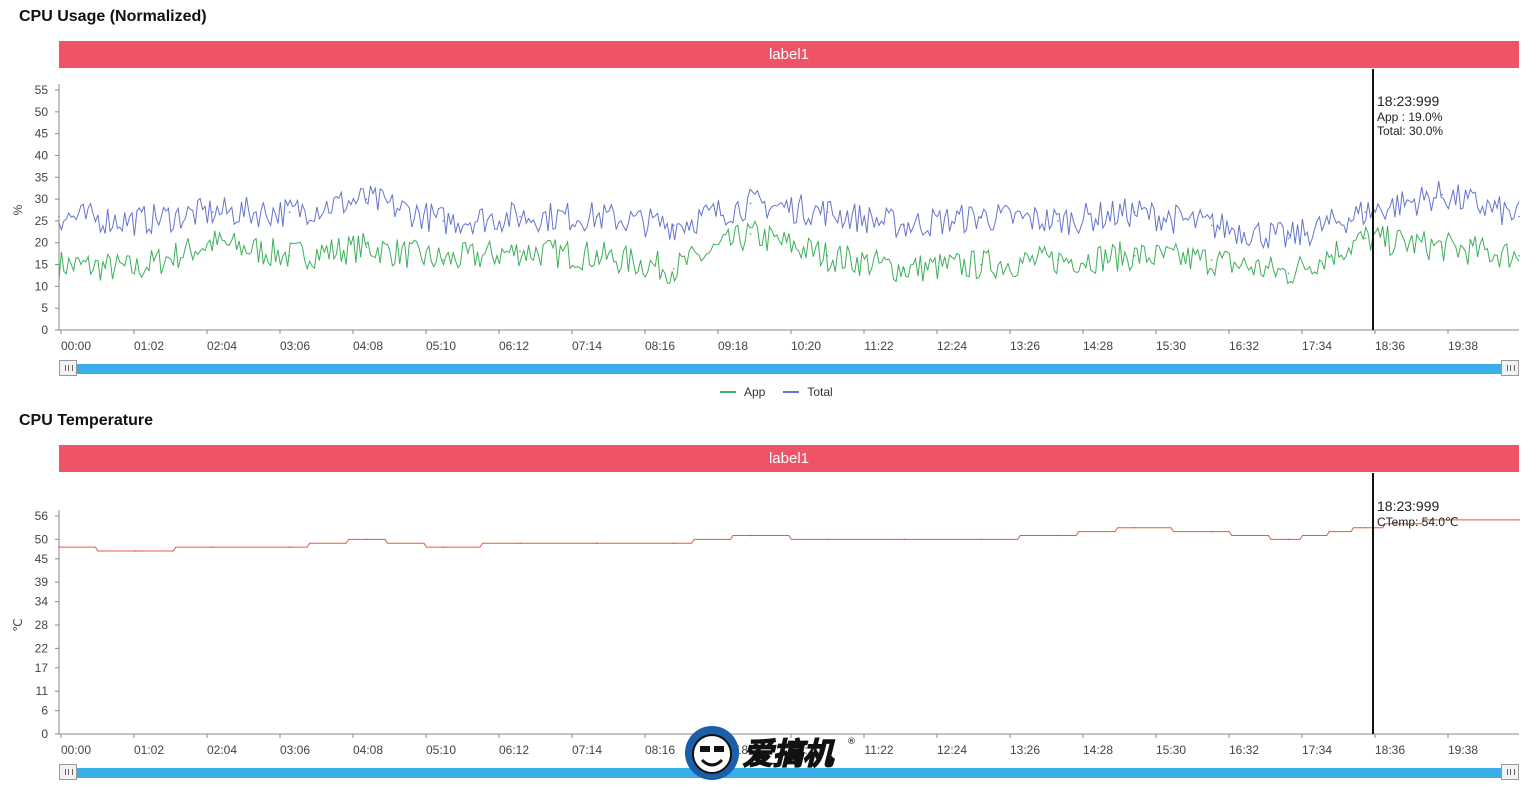 The image size is (1539, 791). Describe the element at coordinates (42, 155) in the screenshot. I see `y-tick-label: 40` at that location.